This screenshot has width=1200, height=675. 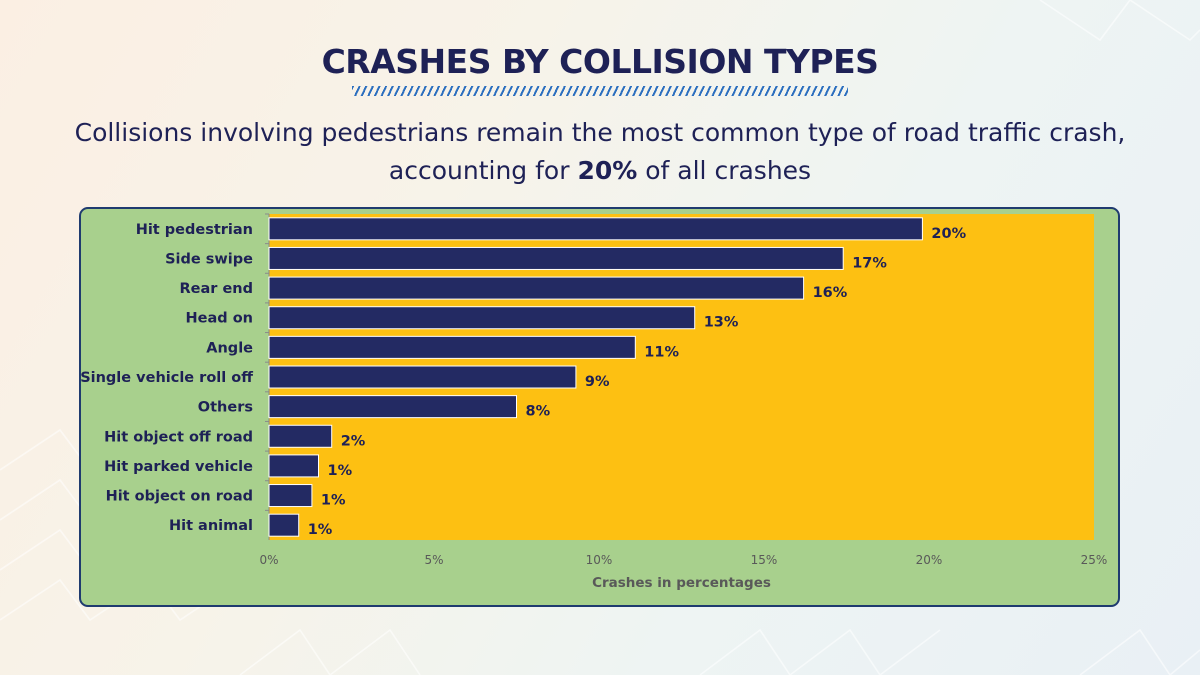 What do you see at coordinates (229, 348) in the screenshot?
I see `category-label: Angle` at bounding box center [229, 348].